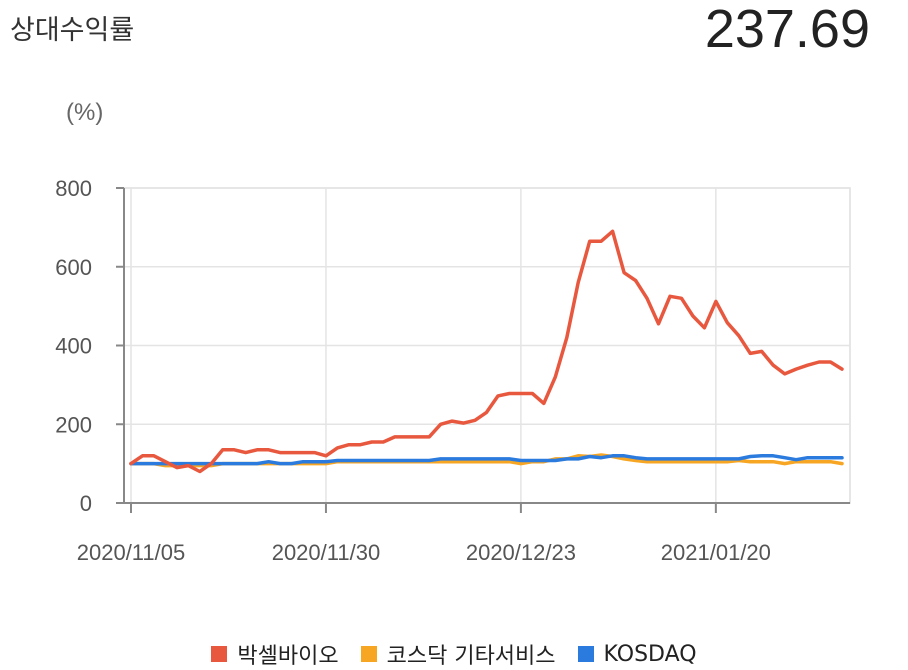 The image size is (908, 670). I want to click on y-tick-label: 0, so click(86, 503).